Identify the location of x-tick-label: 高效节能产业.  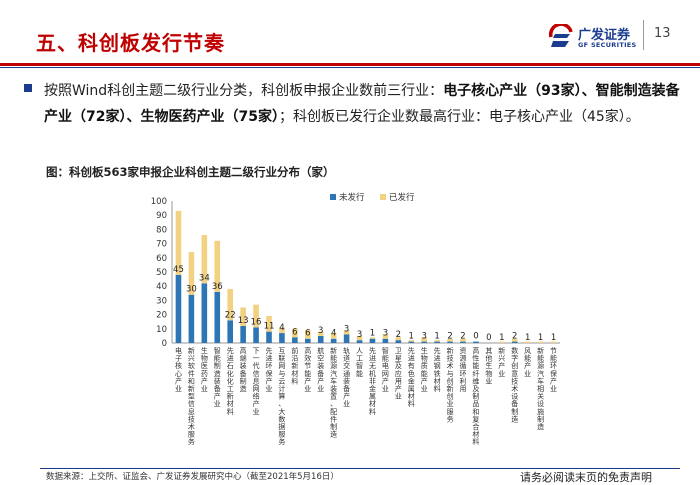
(307, 369).